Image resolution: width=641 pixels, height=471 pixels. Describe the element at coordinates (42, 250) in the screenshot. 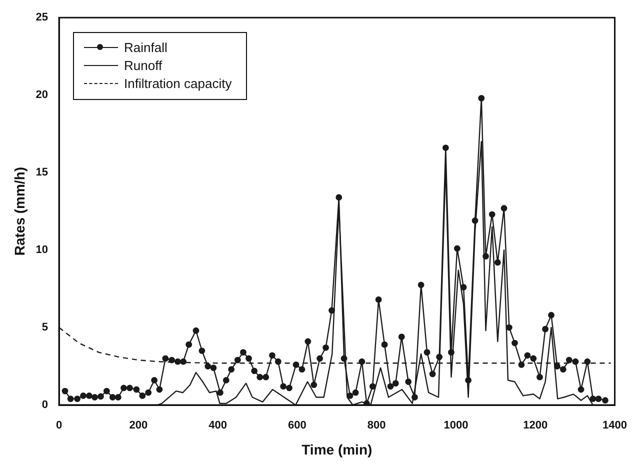

I see `y-tick-label: 10` at that location.